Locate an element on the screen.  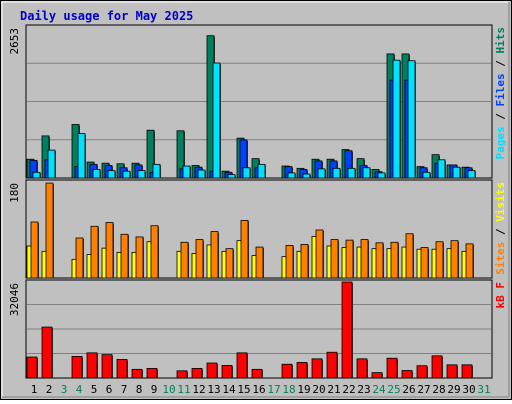
x-label-day-13: 13 is located at coordinates (213, 389).